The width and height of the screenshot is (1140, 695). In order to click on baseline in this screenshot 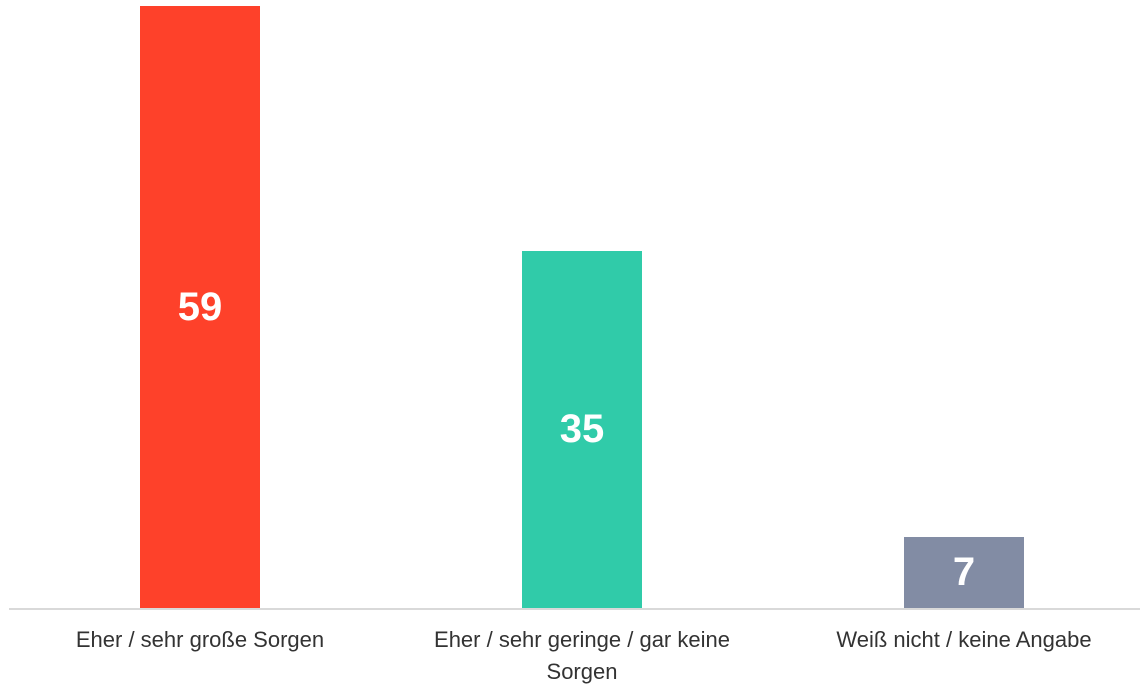, I will do `click(574, 609)`.